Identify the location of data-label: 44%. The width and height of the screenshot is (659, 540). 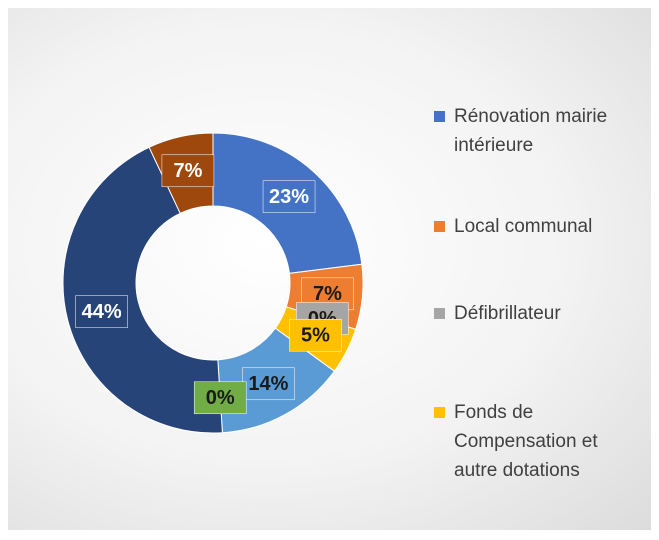
(101, 311).